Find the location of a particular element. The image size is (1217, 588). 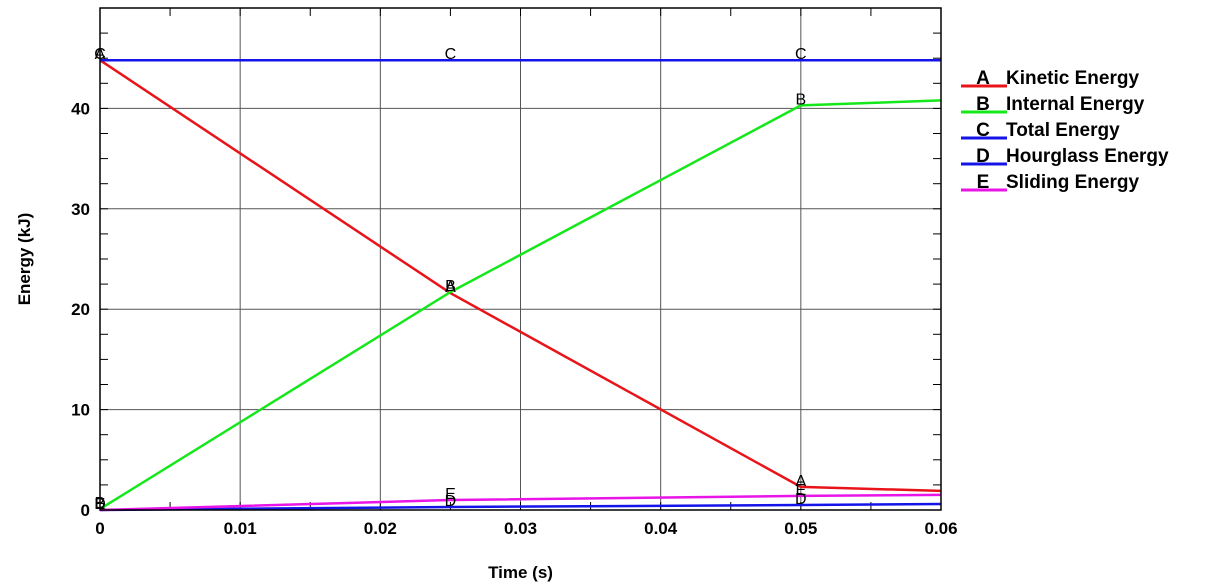

x-axis-title: Time (s) is located at coordinates (520, 572).